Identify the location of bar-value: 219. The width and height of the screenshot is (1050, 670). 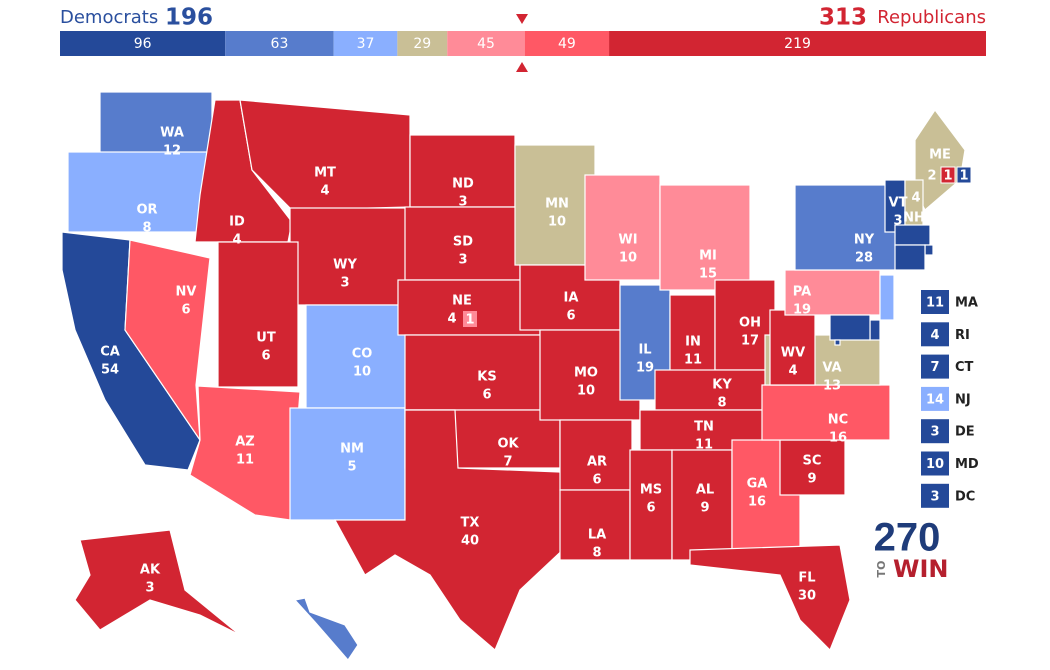
(797, 44).